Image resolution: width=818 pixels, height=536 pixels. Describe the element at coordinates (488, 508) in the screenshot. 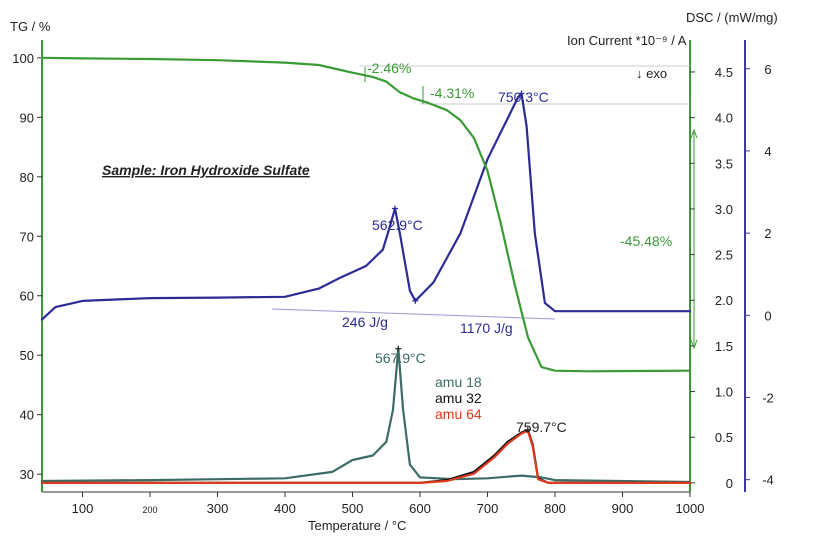

I see `x-tick-label: 700` at that location.